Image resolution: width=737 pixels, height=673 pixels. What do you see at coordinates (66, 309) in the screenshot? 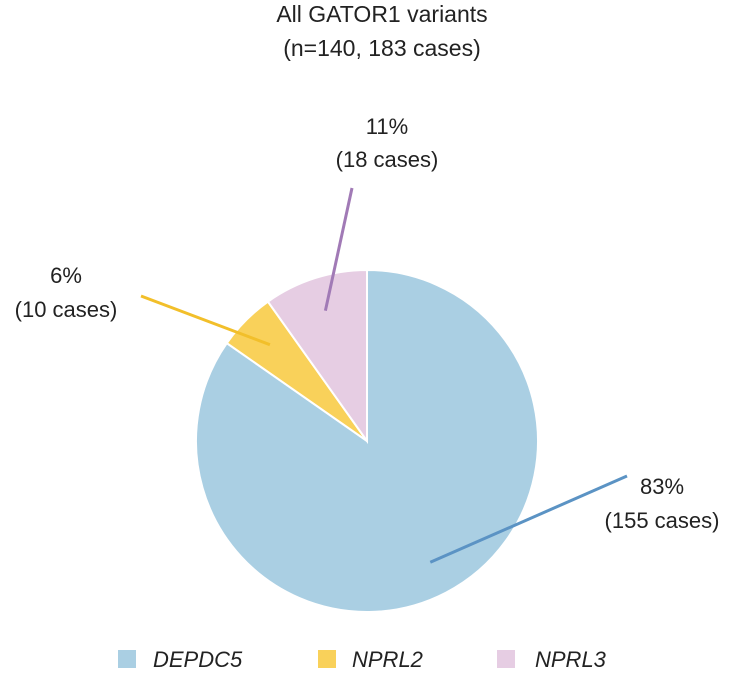
I see `slice-label-cases-nprl2: (10 cases)` at bounding box center [66, 309].